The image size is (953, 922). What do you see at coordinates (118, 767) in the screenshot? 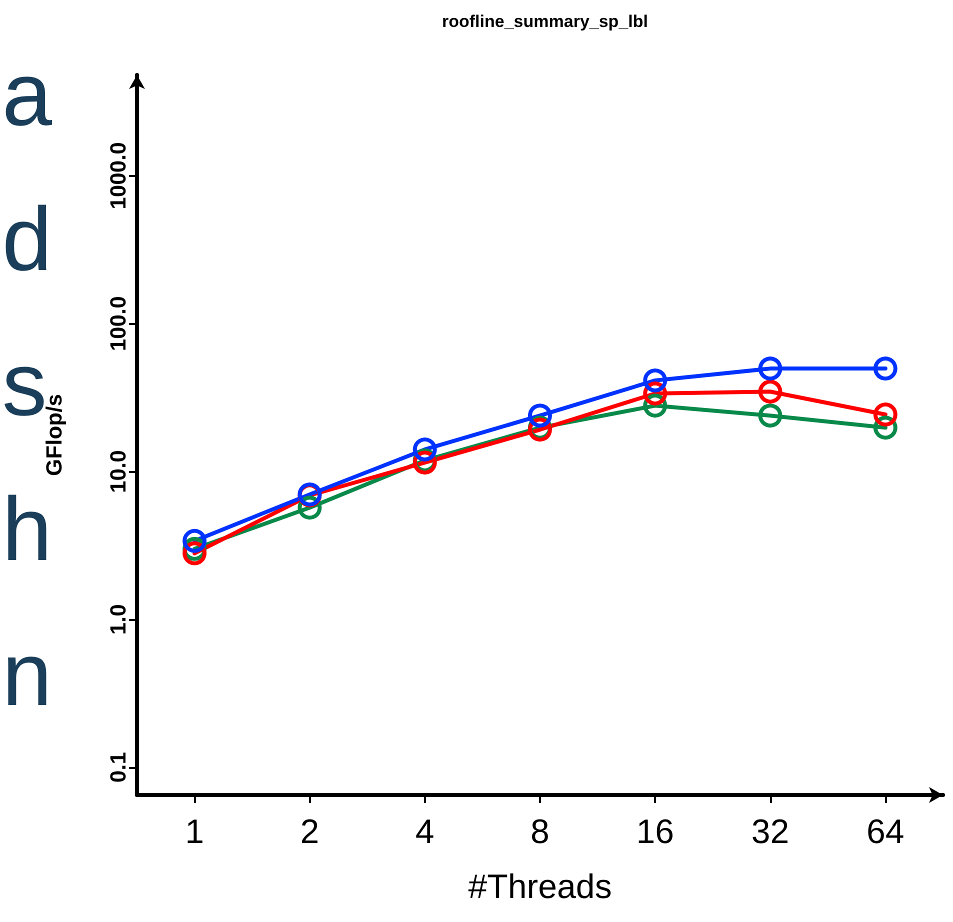
I see `y-tick-label: 0.1` at bounding box center [118, 767].